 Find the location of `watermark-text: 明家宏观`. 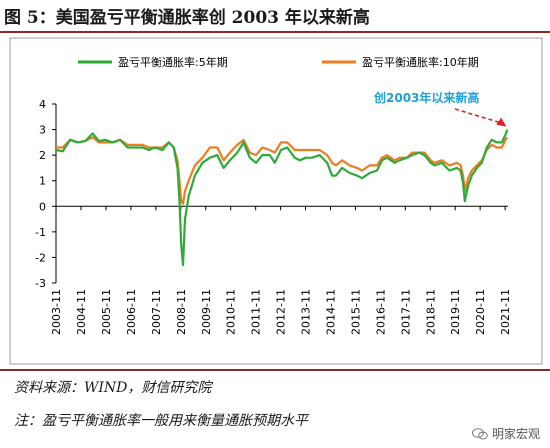

watermark-text: 明家宏观 is located at coordinates (515, 434).